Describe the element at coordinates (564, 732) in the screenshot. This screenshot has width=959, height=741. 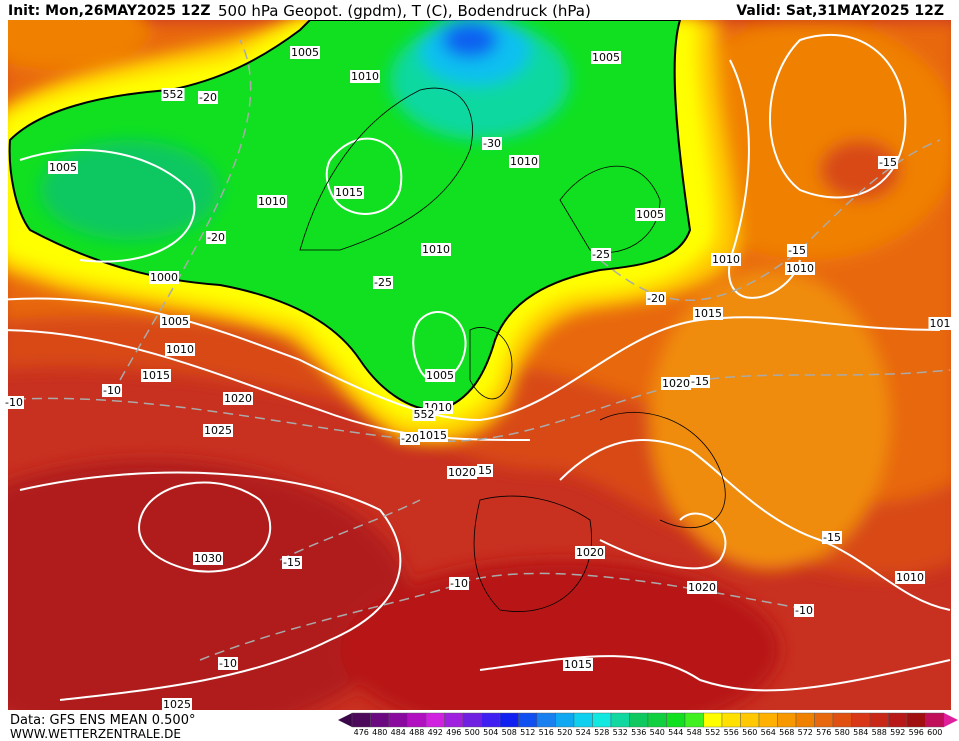
I see `legend-tick-label: 520` at that location.